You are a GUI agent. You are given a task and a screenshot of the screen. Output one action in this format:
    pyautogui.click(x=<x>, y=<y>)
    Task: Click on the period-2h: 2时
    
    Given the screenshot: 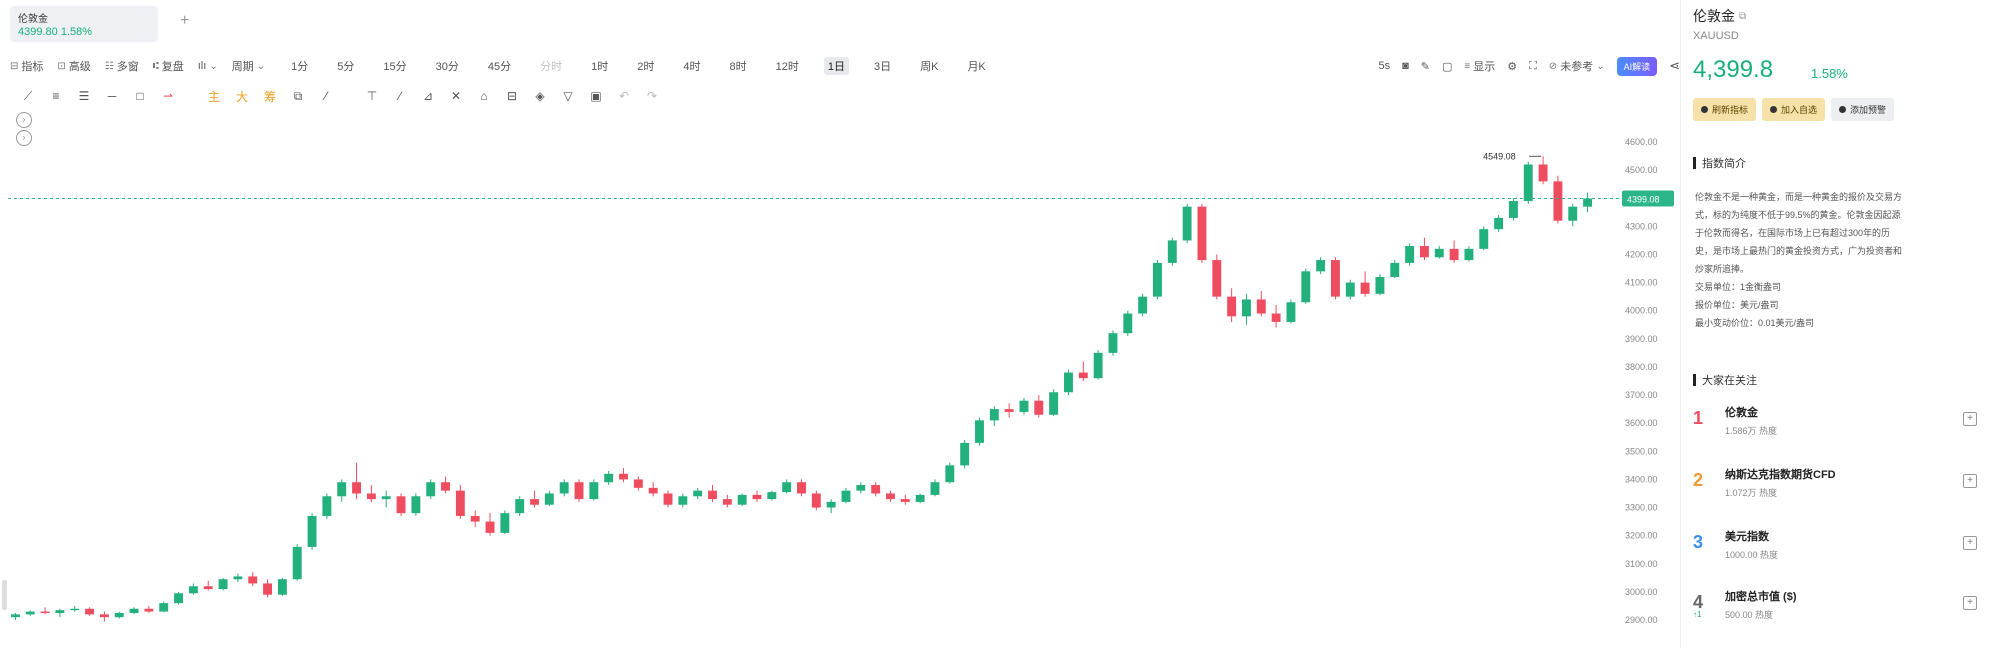 What is the action you would take?
    pyautogui.click(x=646, y=67)
    